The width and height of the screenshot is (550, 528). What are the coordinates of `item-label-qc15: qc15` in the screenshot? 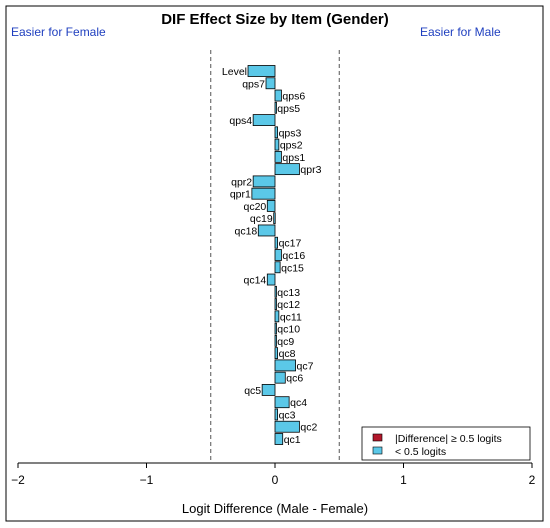 It's located at (292, 268).